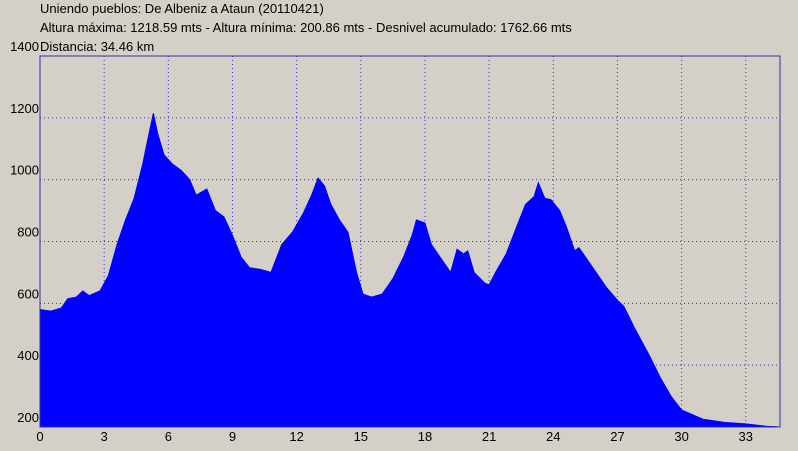 This screenshot has height=451, width=798. I want to click on x-tick-label: 18, so click(425, 436).